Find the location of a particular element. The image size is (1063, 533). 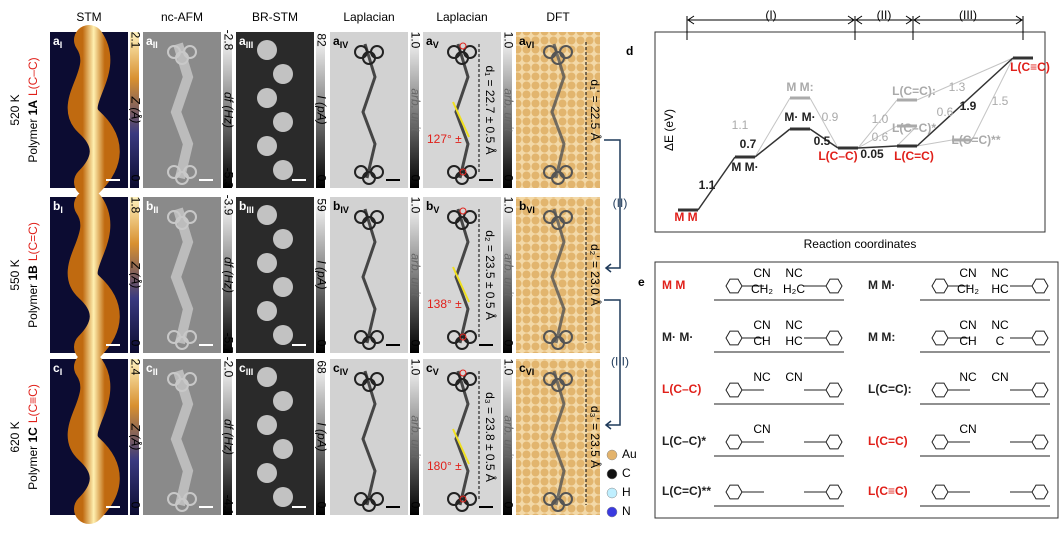

colorbar-max: 2.1 is located at coordinates (135, 40).